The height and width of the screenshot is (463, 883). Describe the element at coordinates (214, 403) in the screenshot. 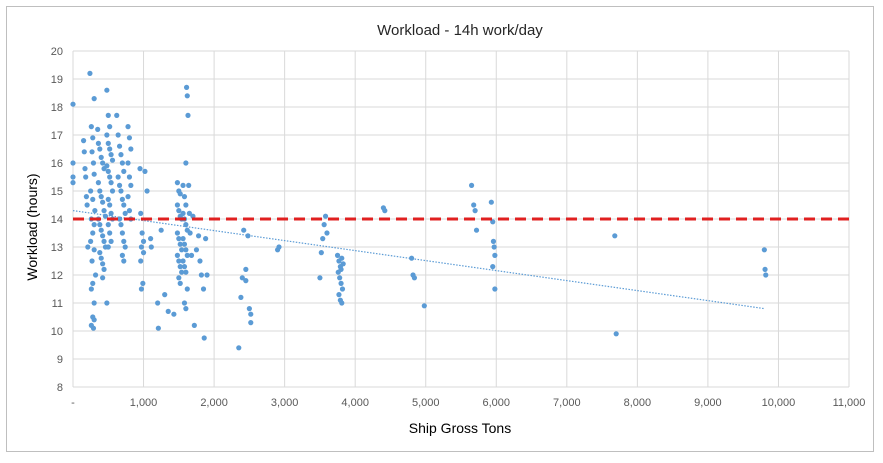

I see `x-tick-label: 2,000` at that location.